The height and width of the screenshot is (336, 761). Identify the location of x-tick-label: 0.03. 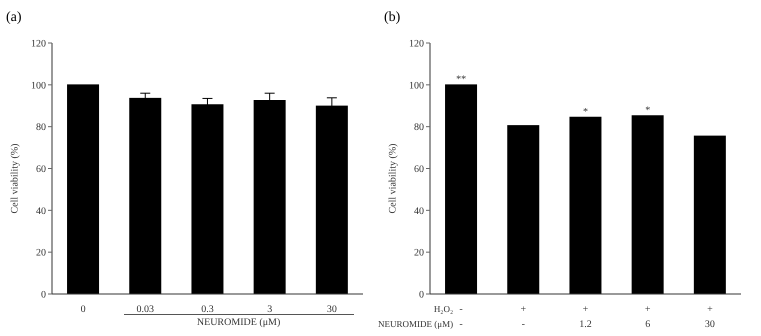
(145, 309).